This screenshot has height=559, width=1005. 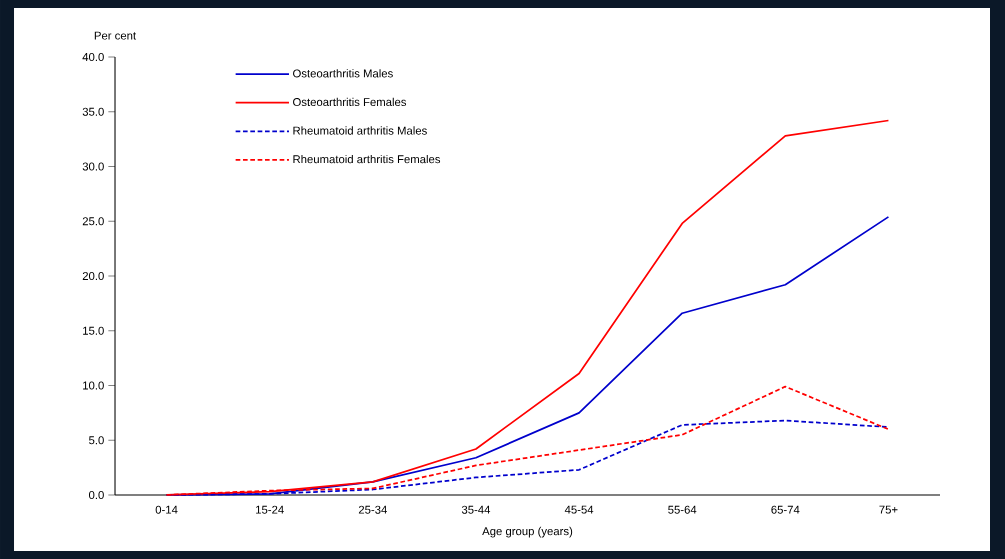 I want to click on legend-label: Rheumatoid arthritis Males, so click(x=360, y=130).